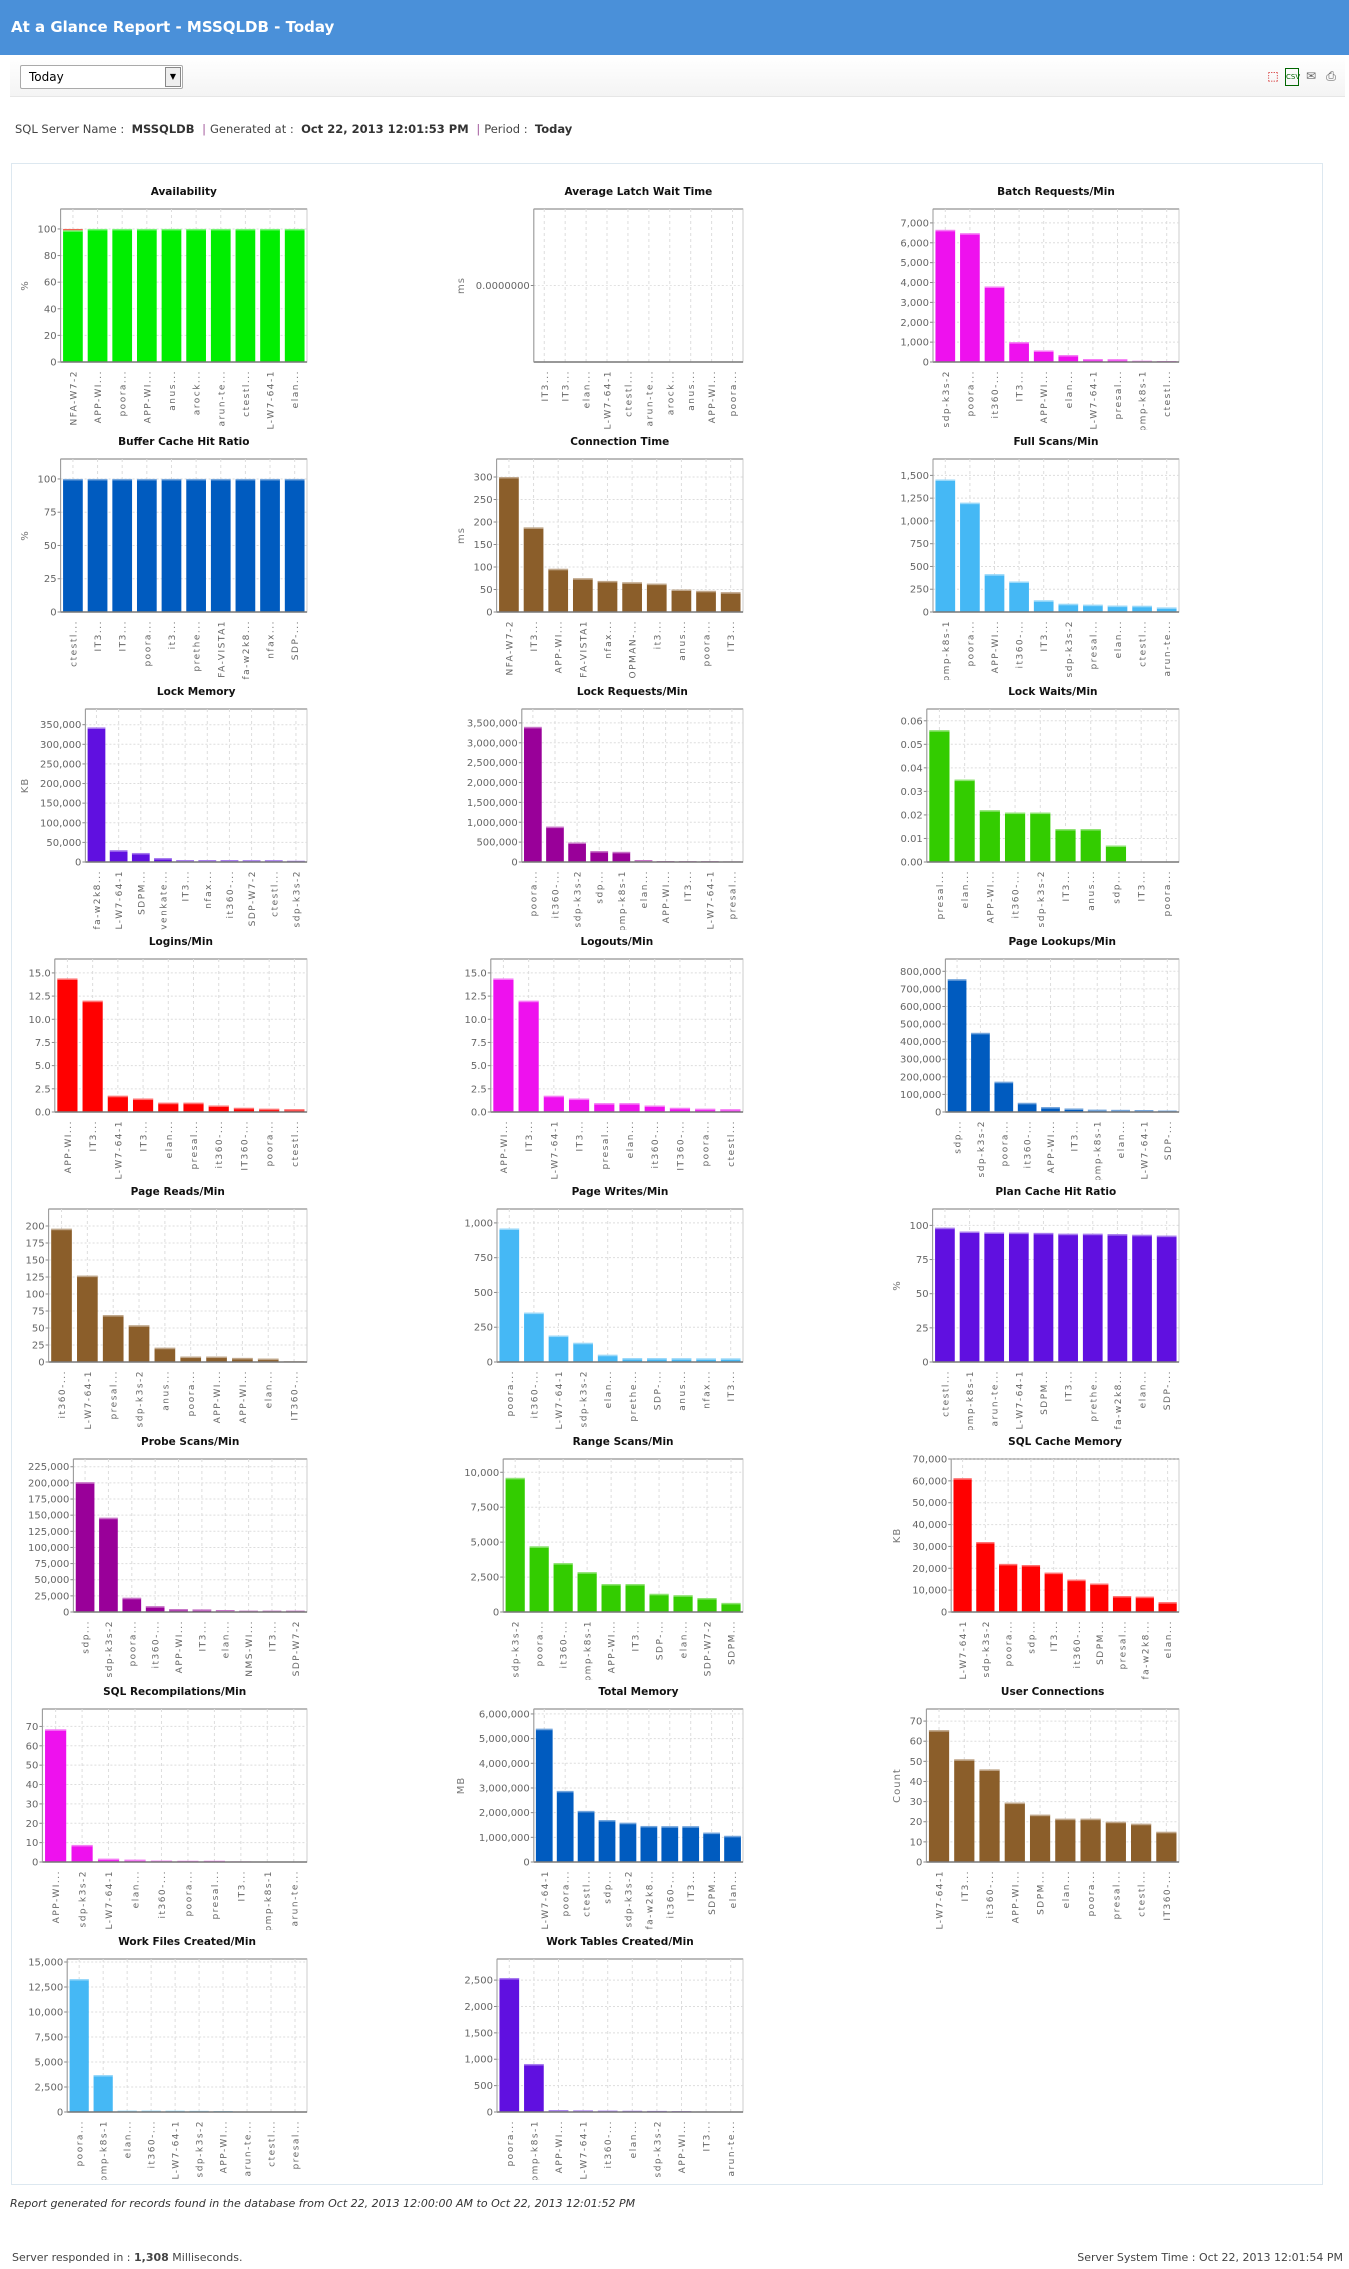 This screenshot has height=2269, width=1349. Describe the element at coordinates (478, 2060) in the screenshot. I see `y-tick-label: 1,000` at that location.